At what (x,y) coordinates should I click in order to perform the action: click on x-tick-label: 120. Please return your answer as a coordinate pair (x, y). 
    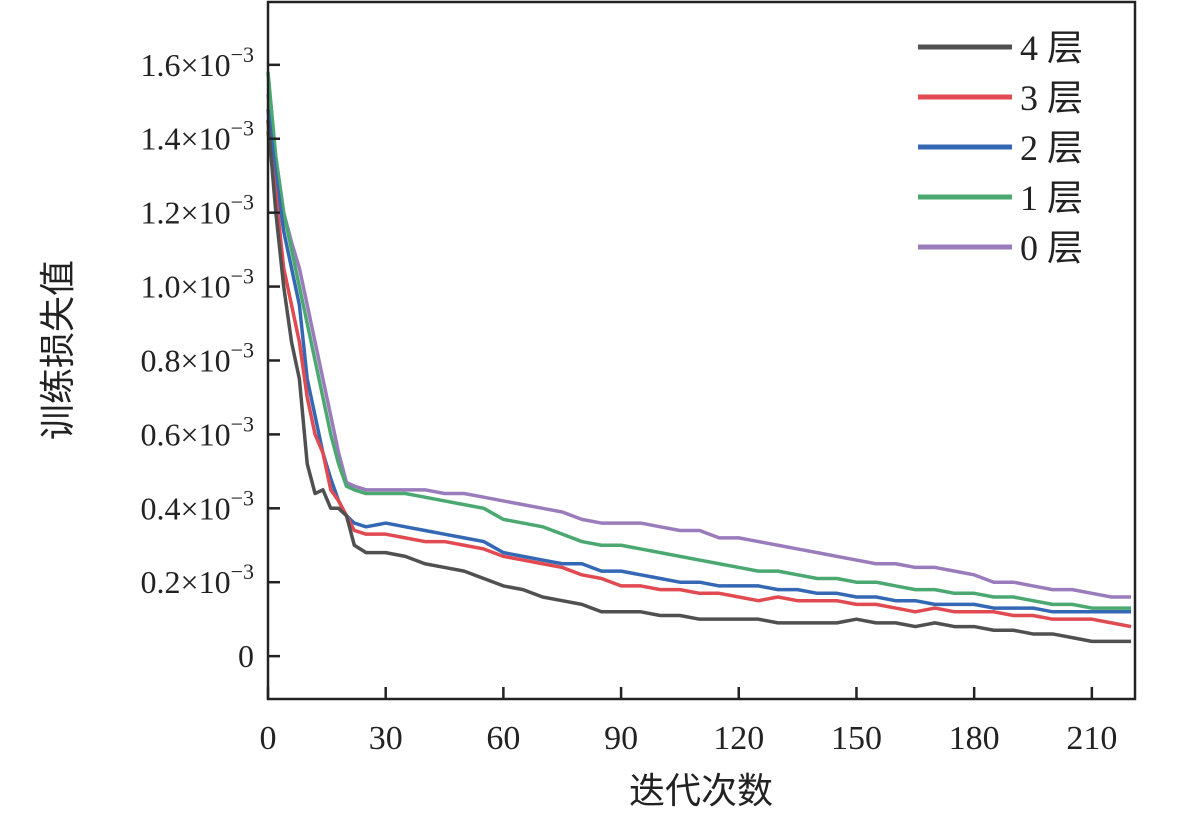
    Looking at the image, I should click on (738, 738).